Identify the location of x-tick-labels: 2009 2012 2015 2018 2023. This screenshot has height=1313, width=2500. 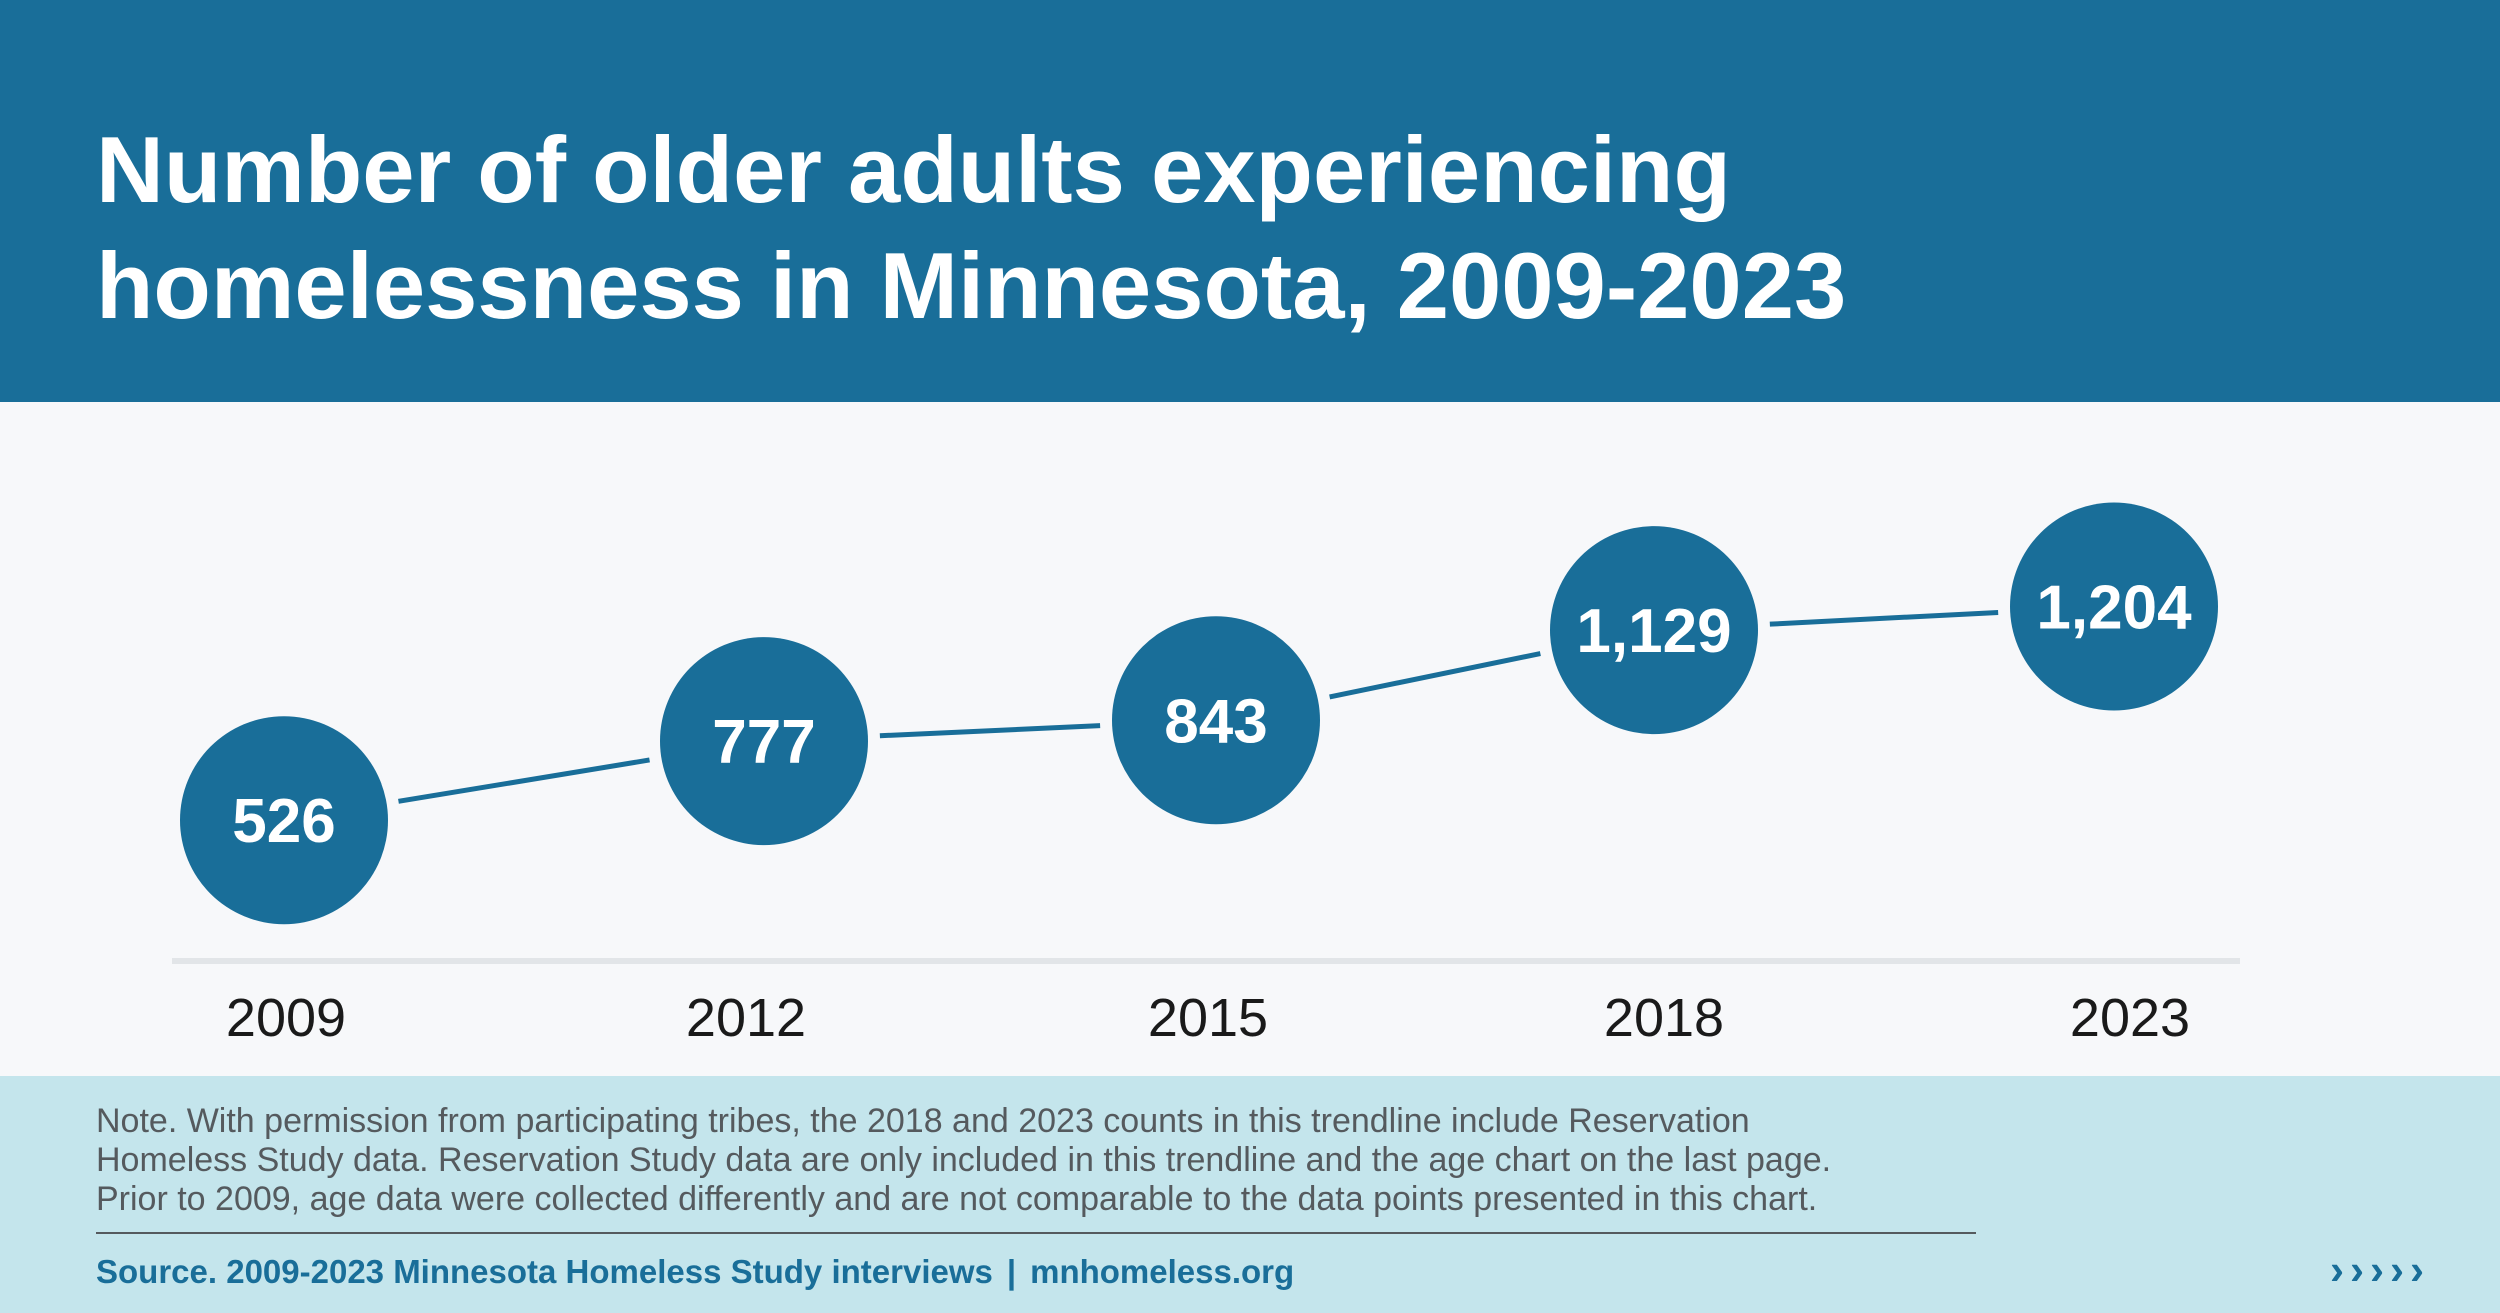
(1208, 1018).